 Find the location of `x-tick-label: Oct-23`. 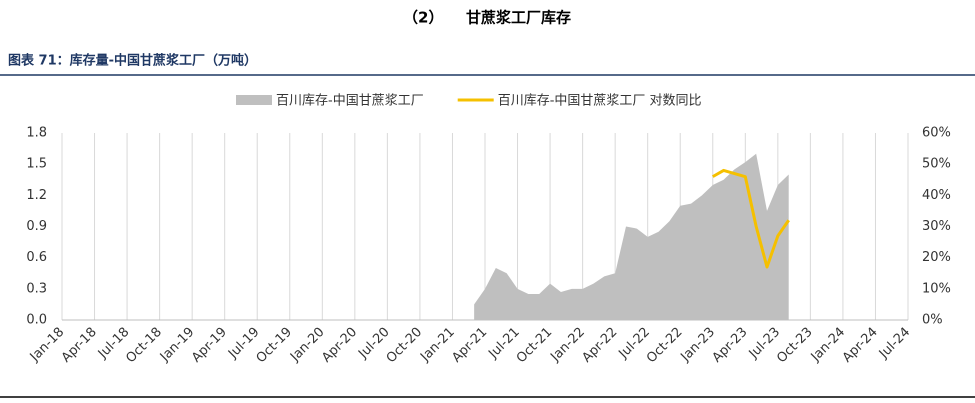

x-tick-label: Oct-23 is located at coordinates (795, 346).